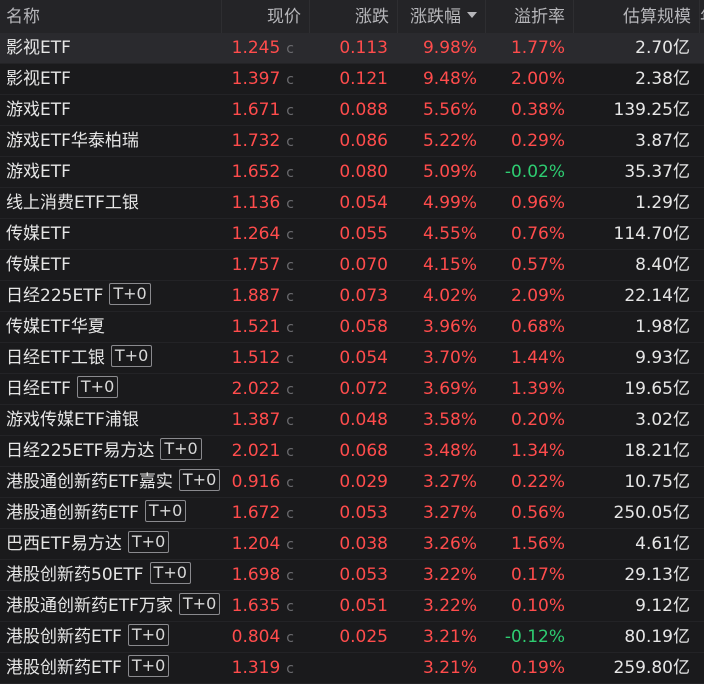  Describe the element at coordinates (352, 668) in the screenshot. I see `table-row: 港股创新药ETF T+0 1.319 c 3.21% 0.19% 259.80亿` at that location.